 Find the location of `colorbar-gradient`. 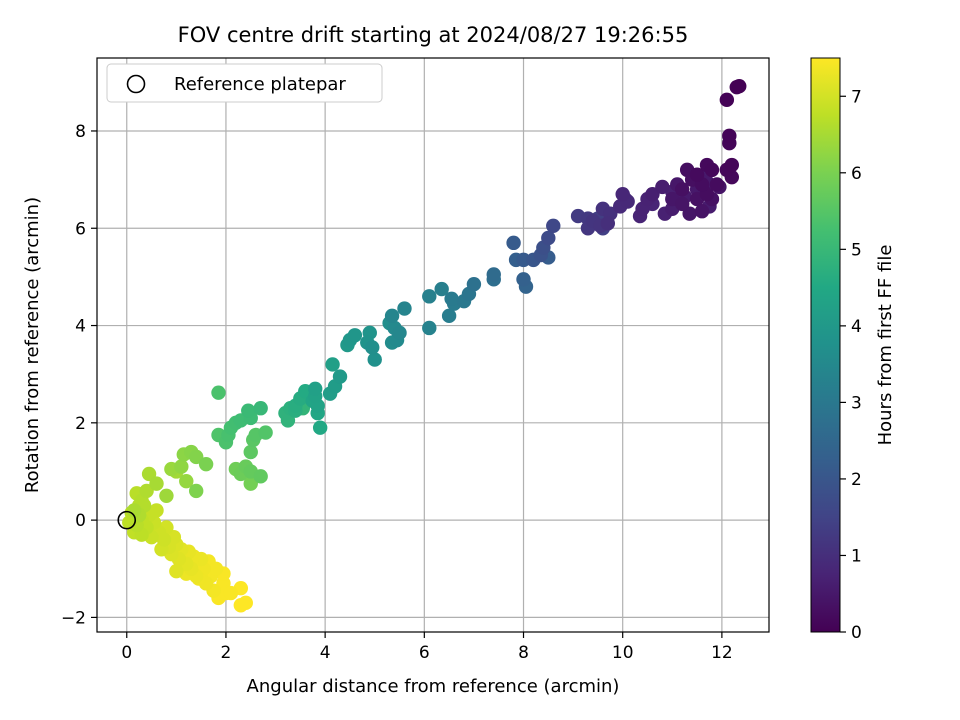

colorbar-gradient is located at coordinates (825, 345).